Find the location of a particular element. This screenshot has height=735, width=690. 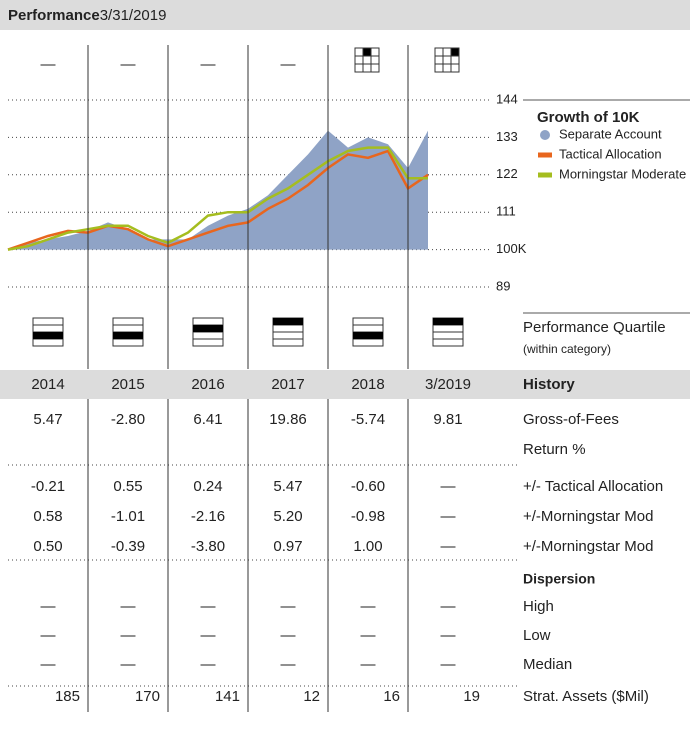

year: 2015 is located at coordinates (127, 384).